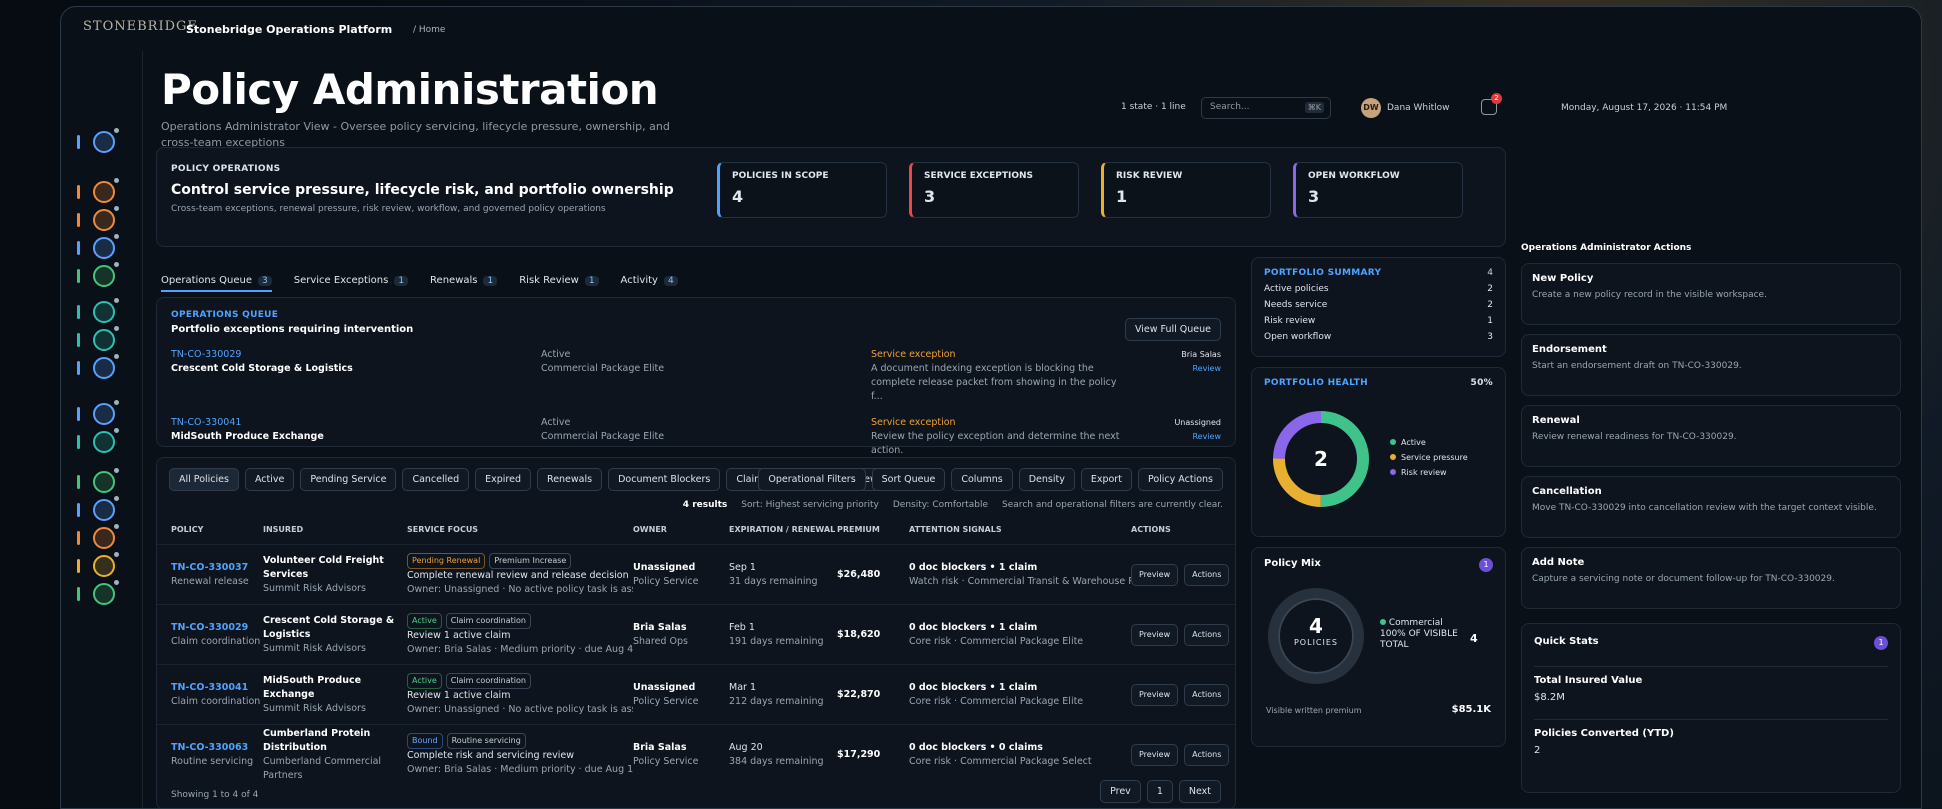  What do you see at coordinates (210, 567) in the screenshot?
I see `policy-id: TN-CO-330037` at bounding box center [210, 567].